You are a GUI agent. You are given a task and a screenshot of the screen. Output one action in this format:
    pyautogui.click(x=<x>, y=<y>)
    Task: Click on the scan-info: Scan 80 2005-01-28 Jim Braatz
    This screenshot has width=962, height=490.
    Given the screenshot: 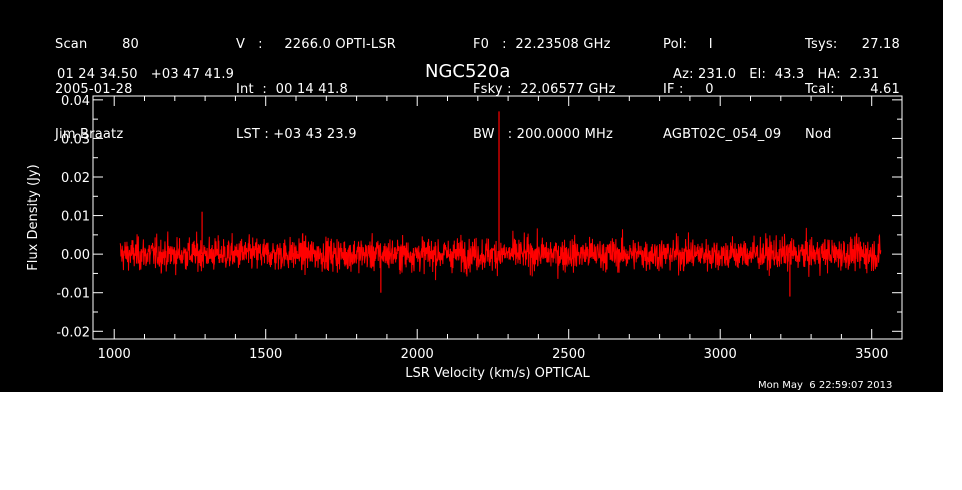 What is the action you would take?
    pyautogui.click(x=97, y=89)
    